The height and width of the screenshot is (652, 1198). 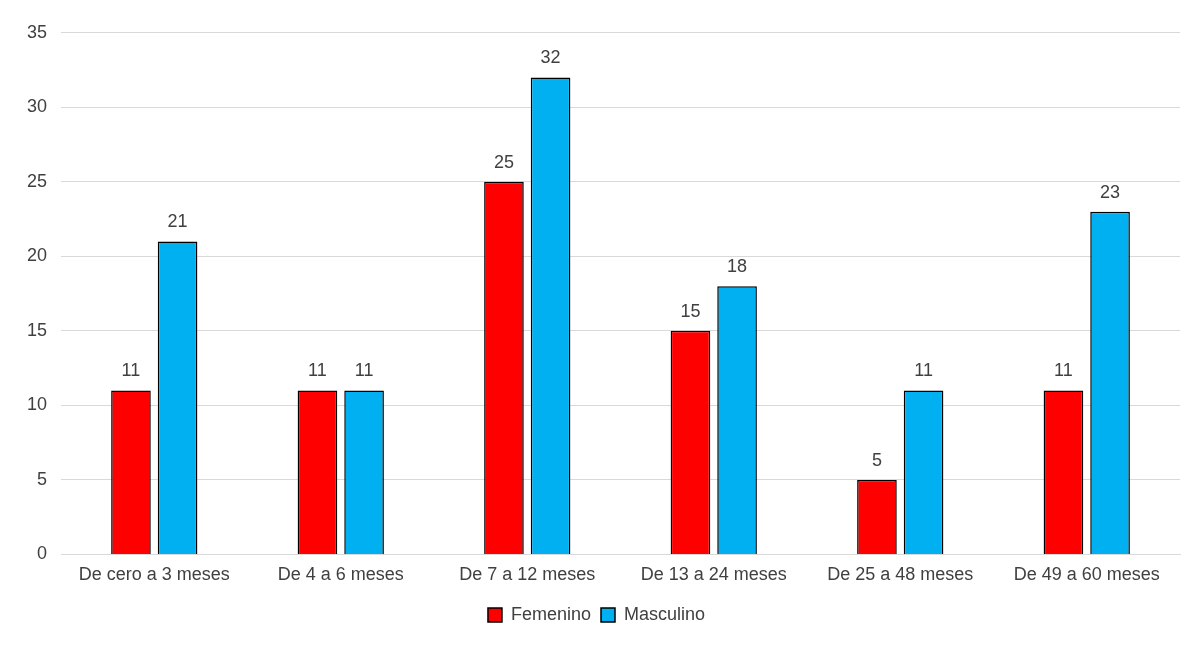 I want to click on y-tick-label: 30, so click(x=37, y=106).